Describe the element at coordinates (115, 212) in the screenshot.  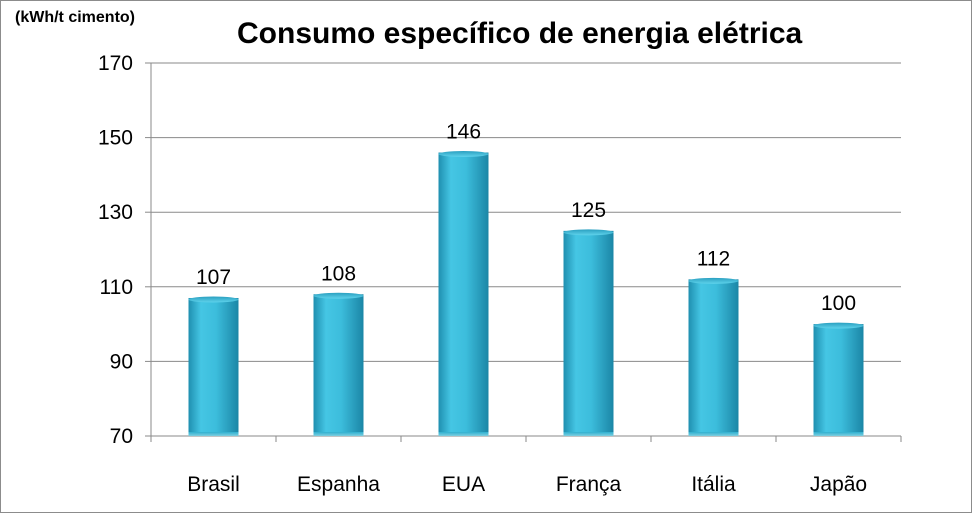
I see `y-tick-label: 130` at that location.